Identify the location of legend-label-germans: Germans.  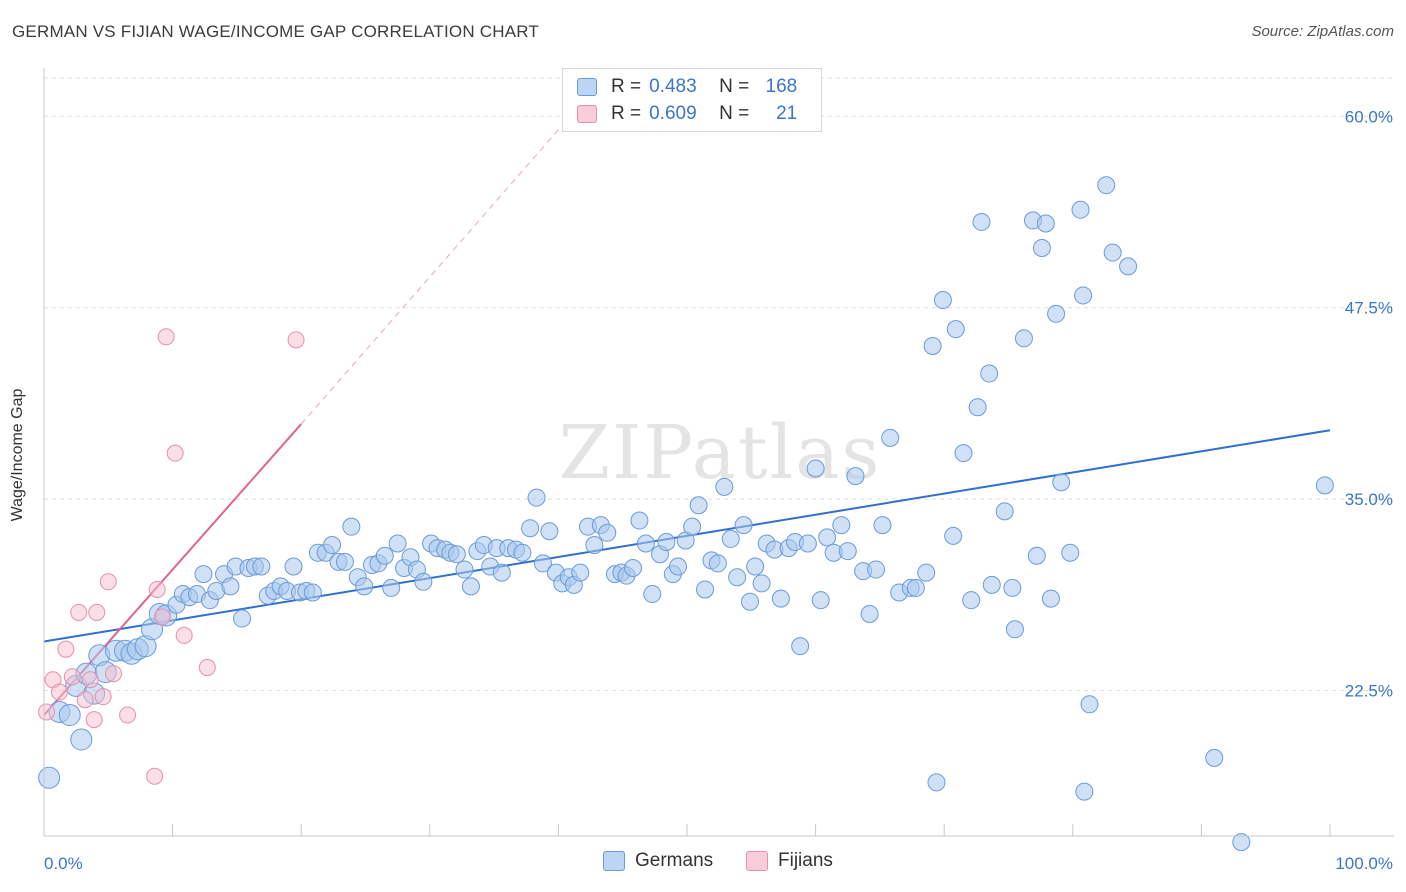
(674, 860).